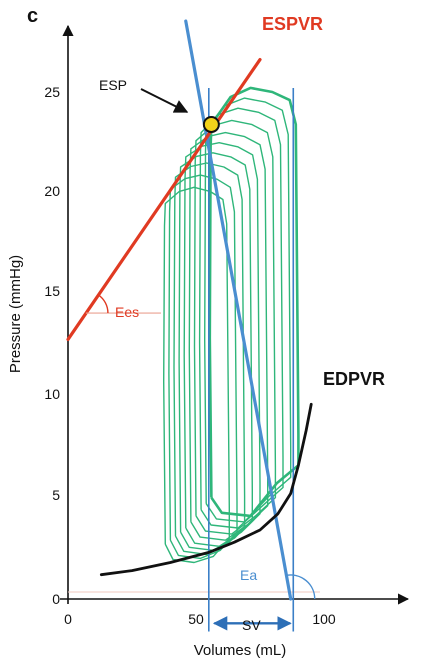 This screenshot has width=424, height=663. Describe the element at coordinates (56, 495) in the screenshot. I see `y-tick-label-5: 5` at that location.